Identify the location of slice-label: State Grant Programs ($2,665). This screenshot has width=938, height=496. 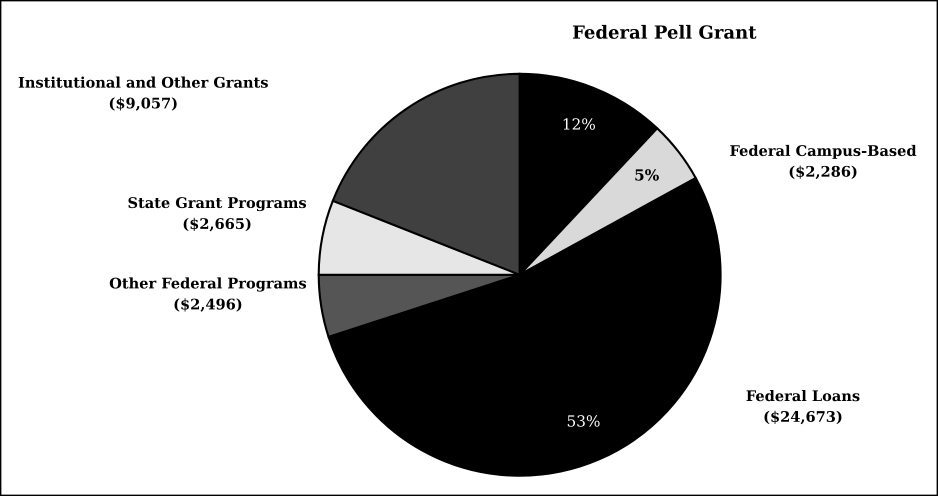
(217, 214).